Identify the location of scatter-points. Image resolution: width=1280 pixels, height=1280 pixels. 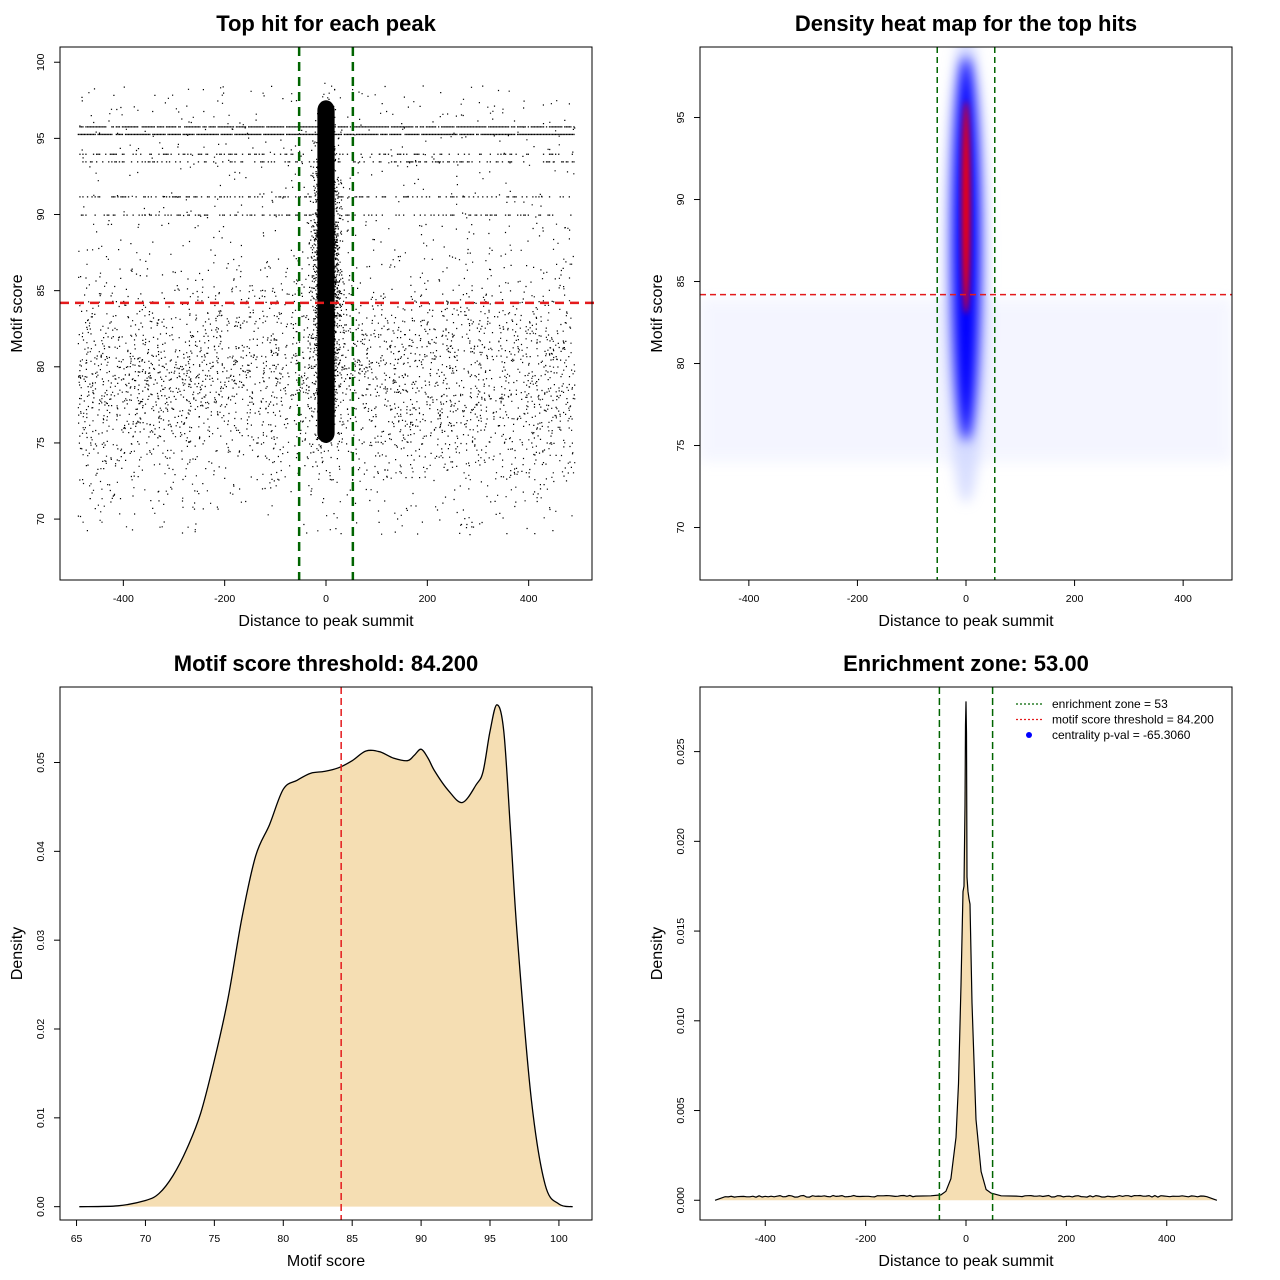
(326, 309).